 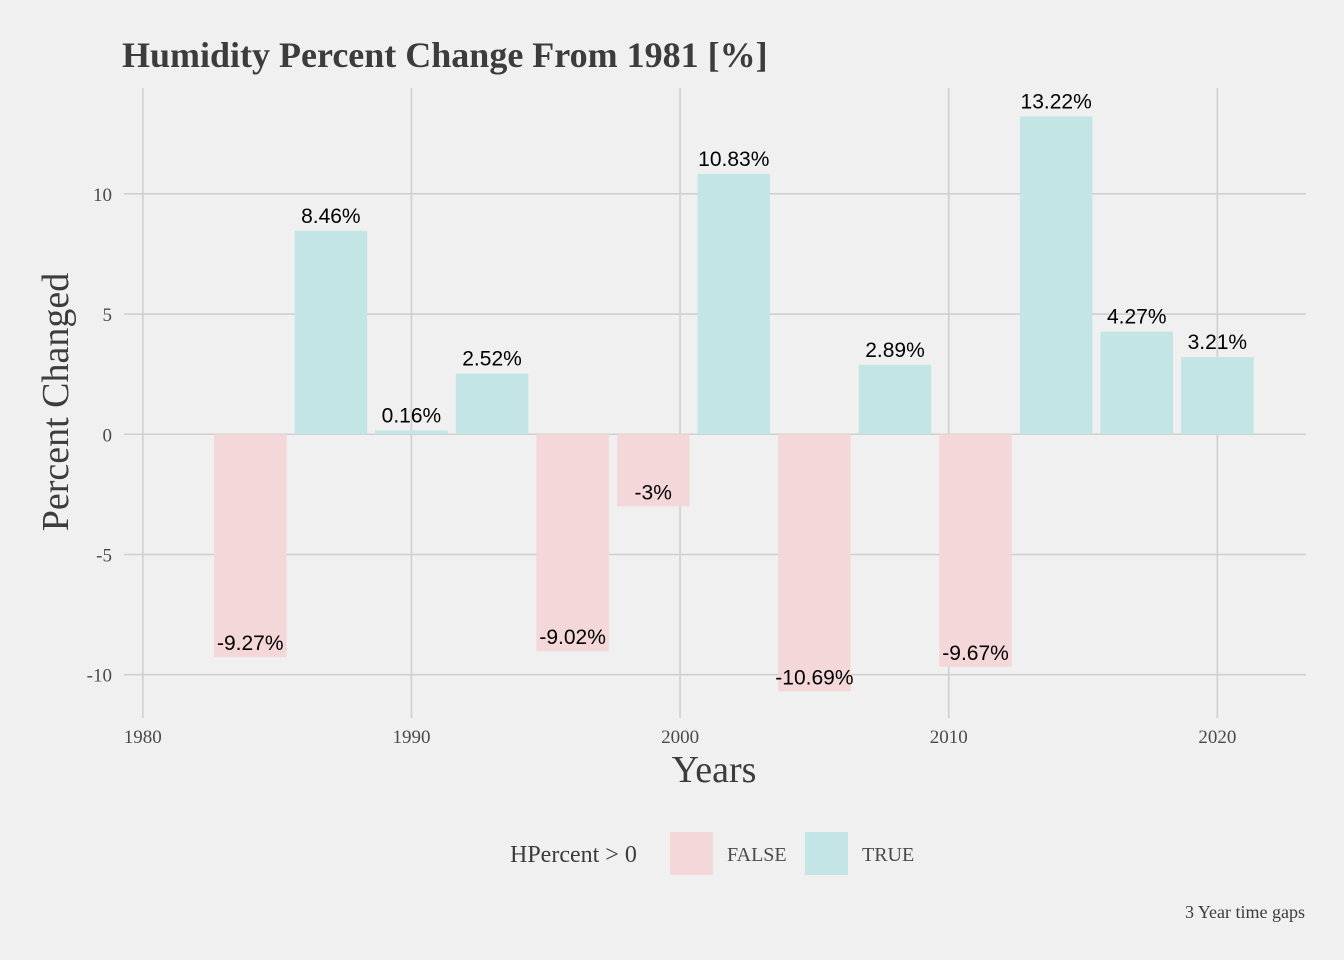 I want to click on bar-value-label: 10.83%, so click(x=733, y=159).